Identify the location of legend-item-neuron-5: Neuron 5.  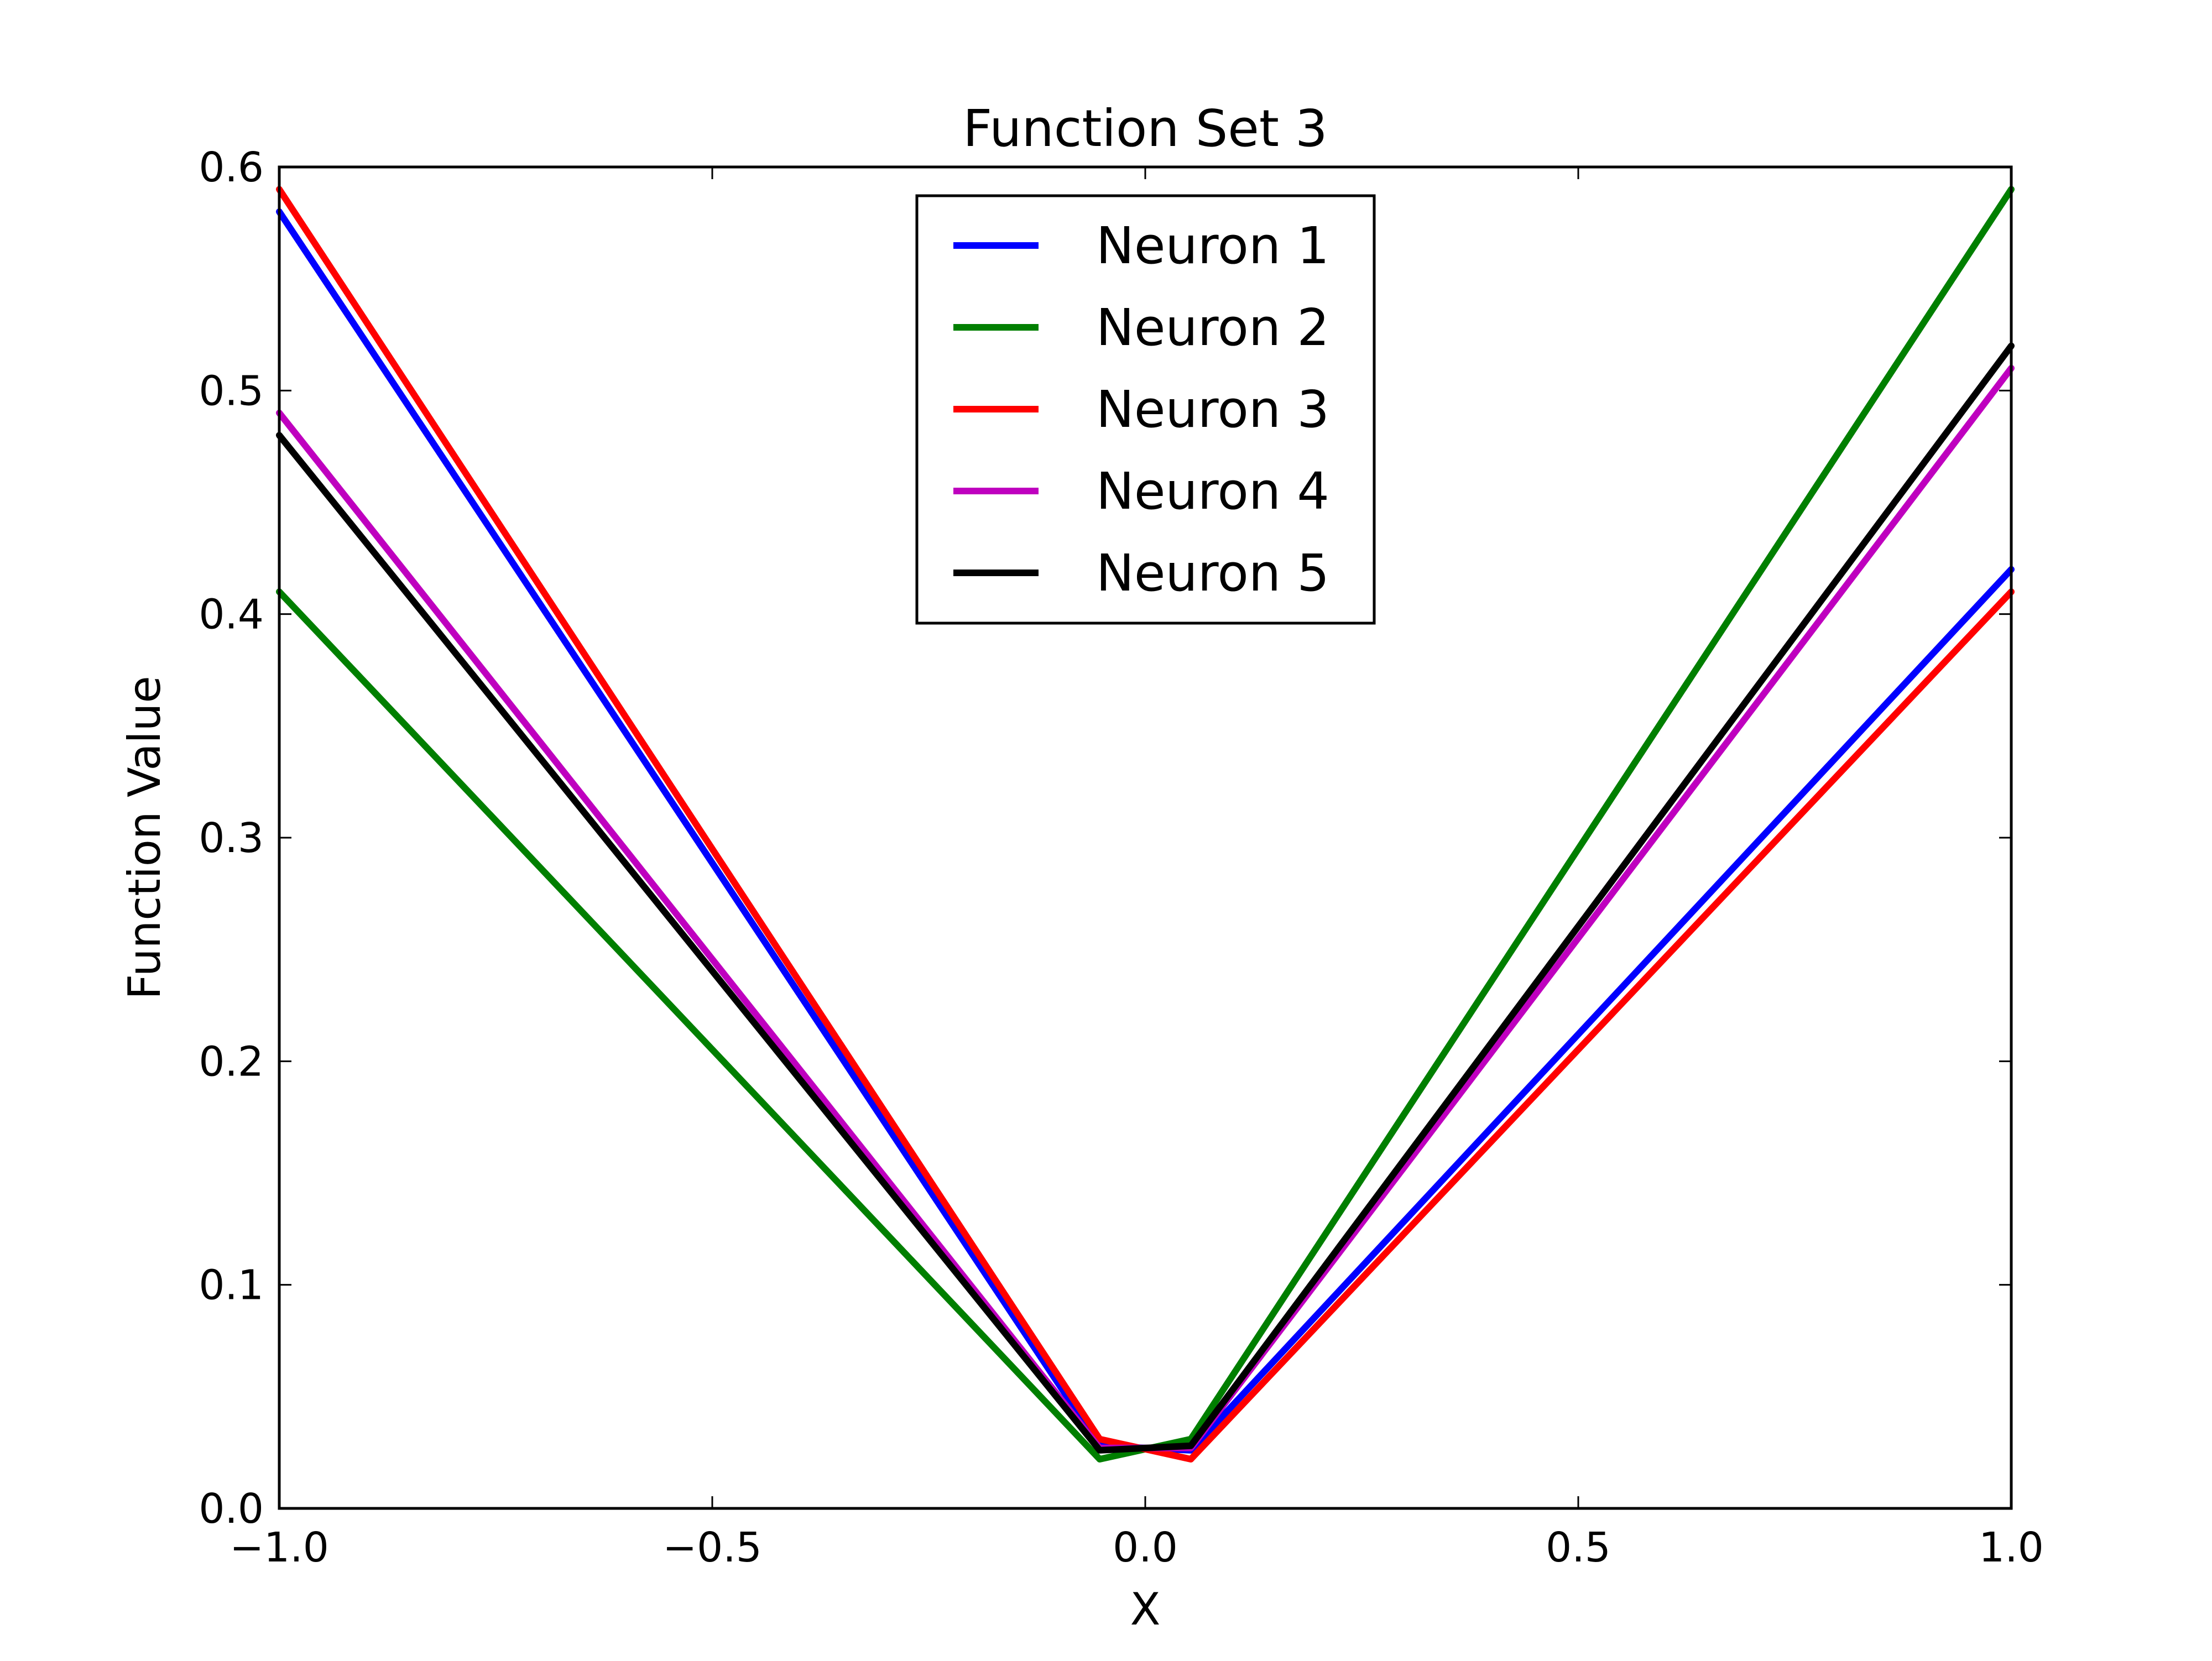
(1141, 573).